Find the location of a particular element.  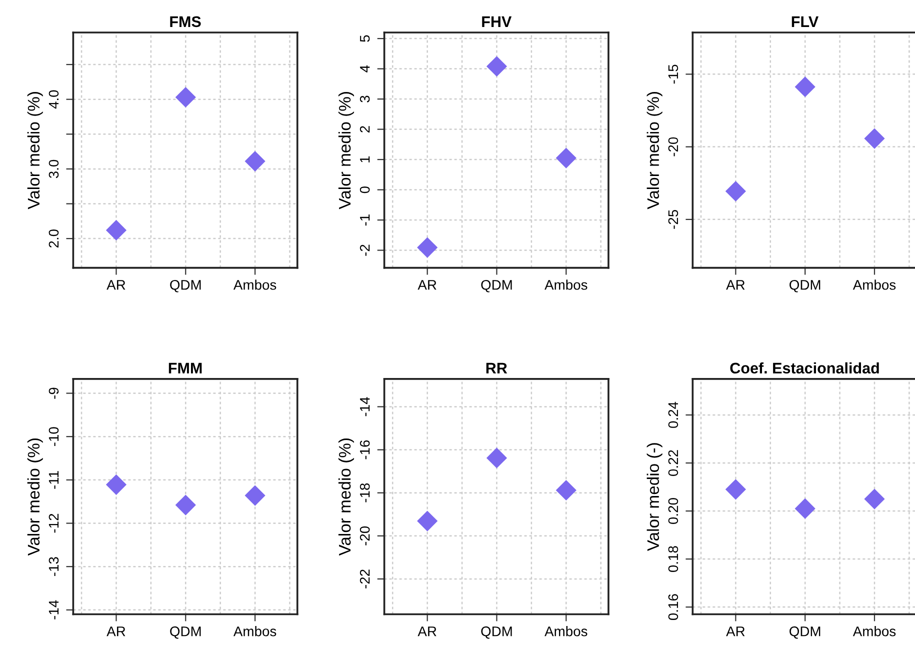

y-tick-label: 3 is located at coordinates (365, 99).